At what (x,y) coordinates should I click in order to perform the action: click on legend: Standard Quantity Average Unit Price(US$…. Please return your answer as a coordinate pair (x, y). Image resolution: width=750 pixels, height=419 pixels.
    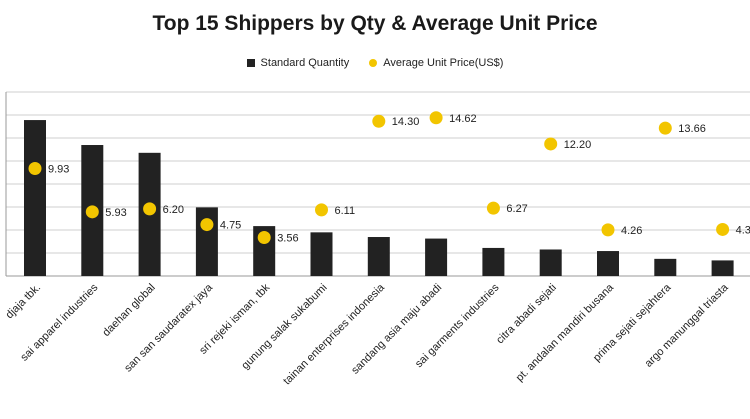
    Looking at the image, I should click on (375, 63).